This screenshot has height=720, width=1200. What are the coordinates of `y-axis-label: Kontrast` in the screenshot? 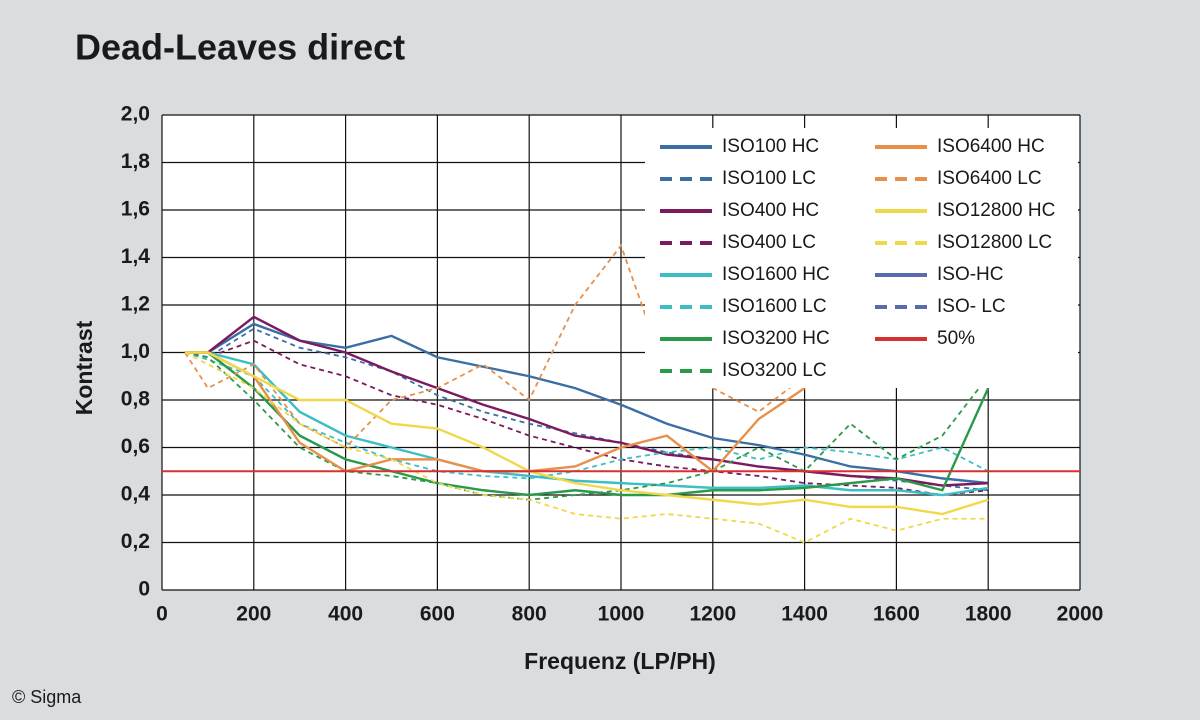 It's located at (84, 367).